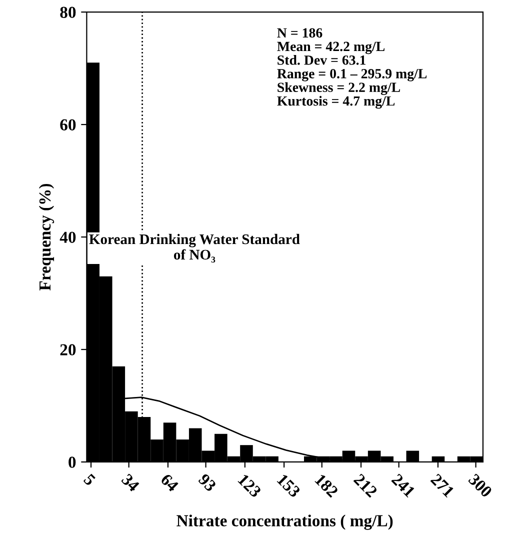 The image size is (510, 548). What do you see at coordinates (352, 68) in the screenshot?
I see `annotation: N = 186 Mean = 42.2 mg/L Std. Dev = 63.1 Range = 0.1 – 295.9 mg/L Skewness = 2.2 mg/L Kurtosis = 4.7 mg/L` at bounding box center [352, 68].